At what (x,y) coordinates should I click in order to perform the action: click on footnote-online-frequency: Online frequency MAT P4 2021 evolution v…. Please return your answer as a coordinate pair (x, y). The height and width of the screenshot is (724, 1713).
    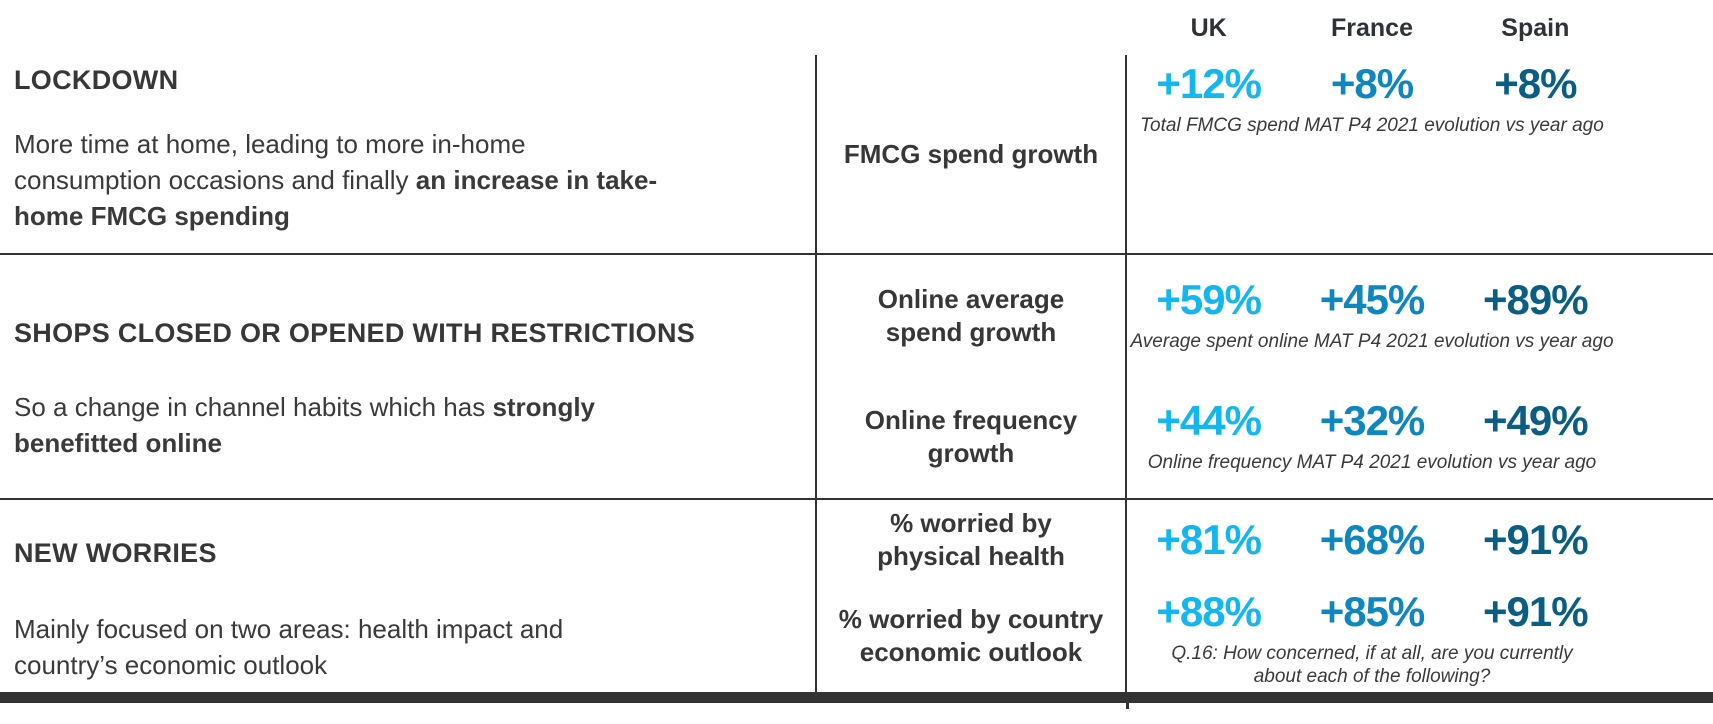
    Looking at the image, I should click on (1372, 462).